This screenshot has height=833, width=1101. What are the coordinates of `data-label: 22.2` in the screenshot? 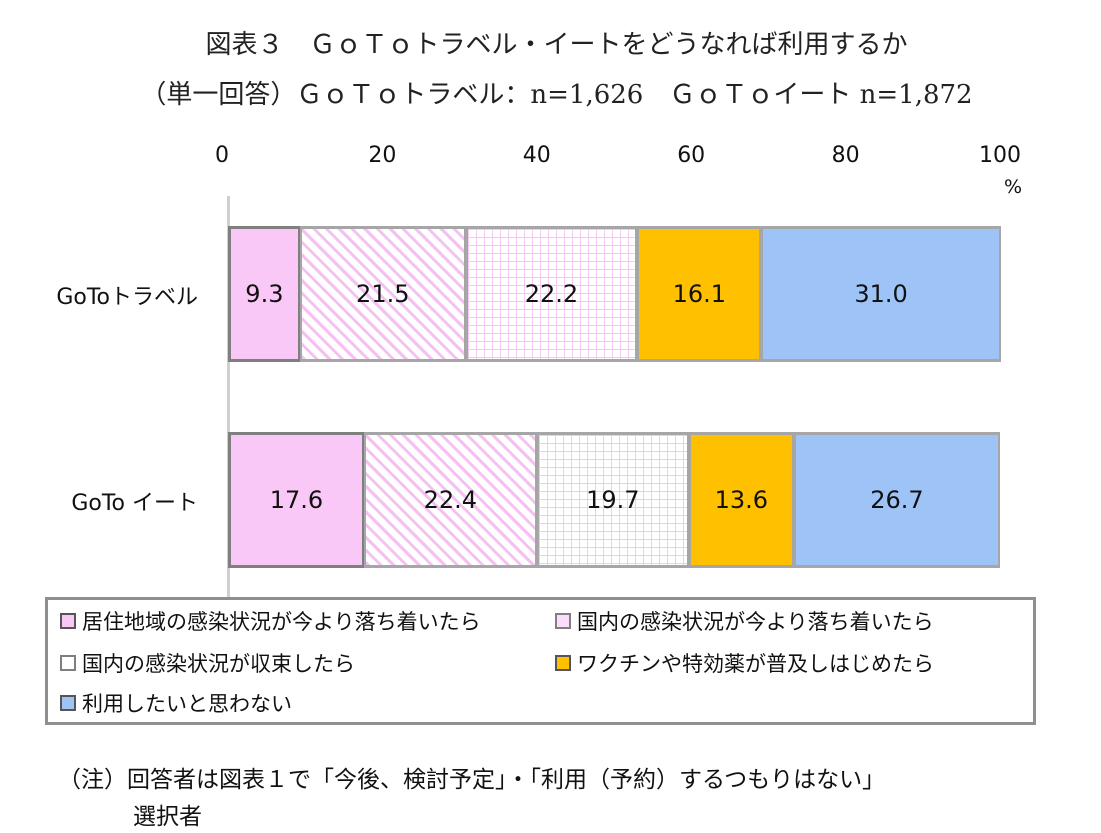 It's located at (551, 294).